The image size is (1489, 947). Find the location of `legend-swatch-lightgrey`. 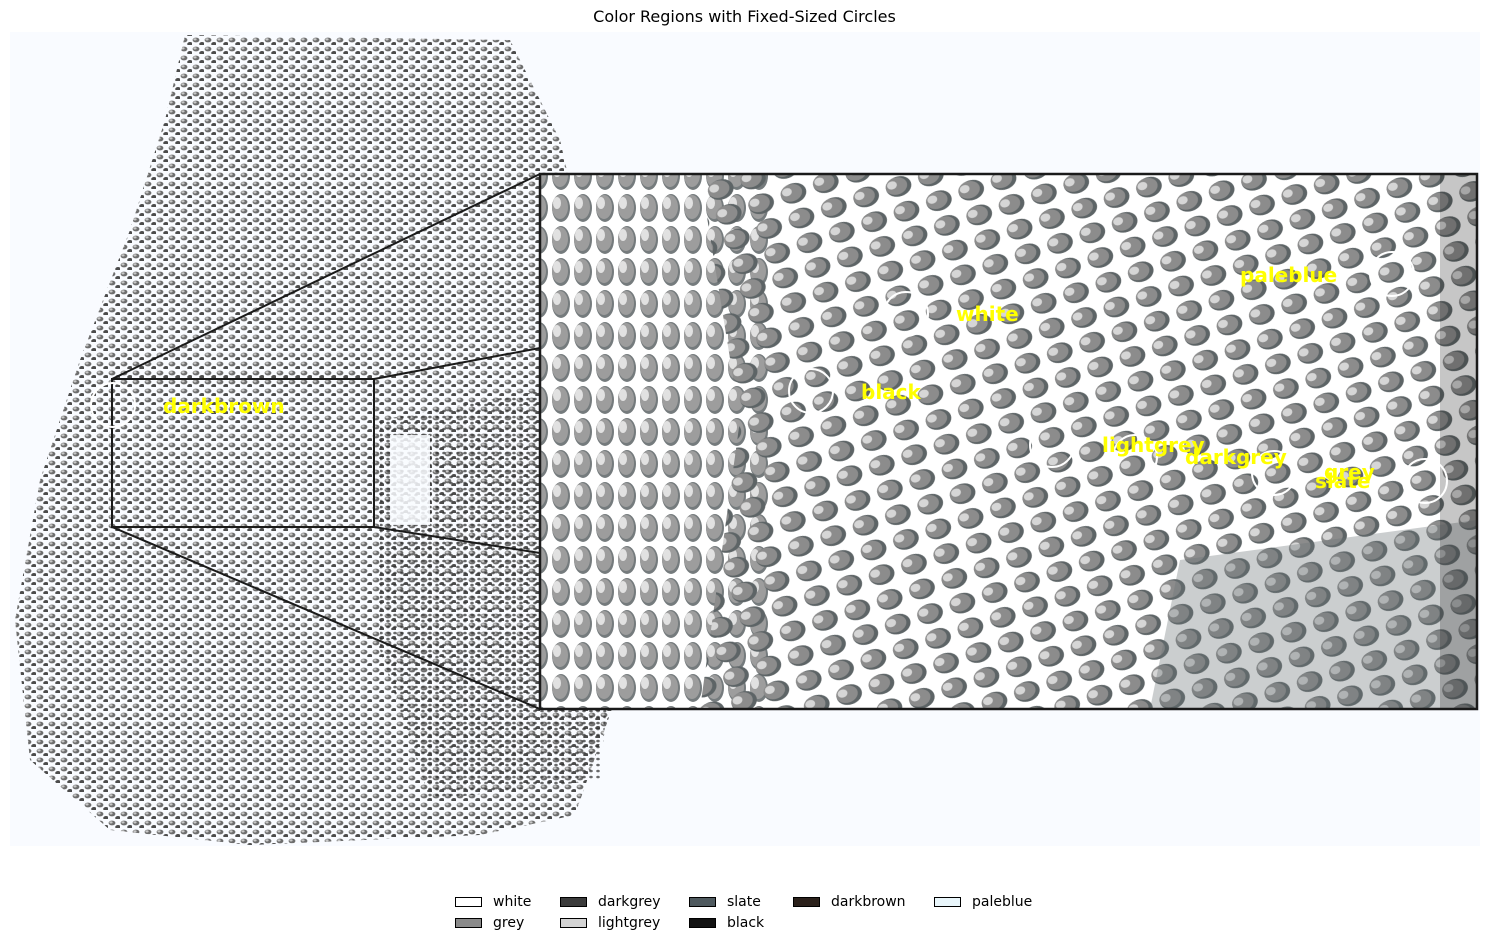

legend-swatch-lightgrey is located at coordinates (573, 923).